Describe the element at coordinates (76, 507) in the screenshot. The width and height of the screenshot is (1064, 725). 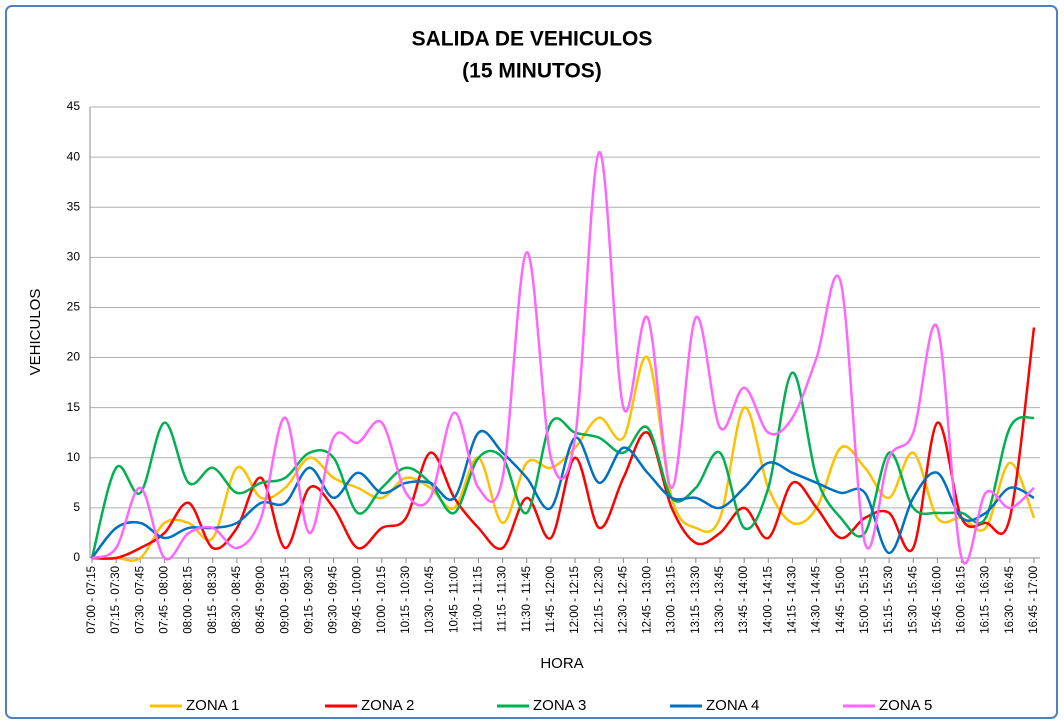
I see `y-tick-label: 5` at that location.